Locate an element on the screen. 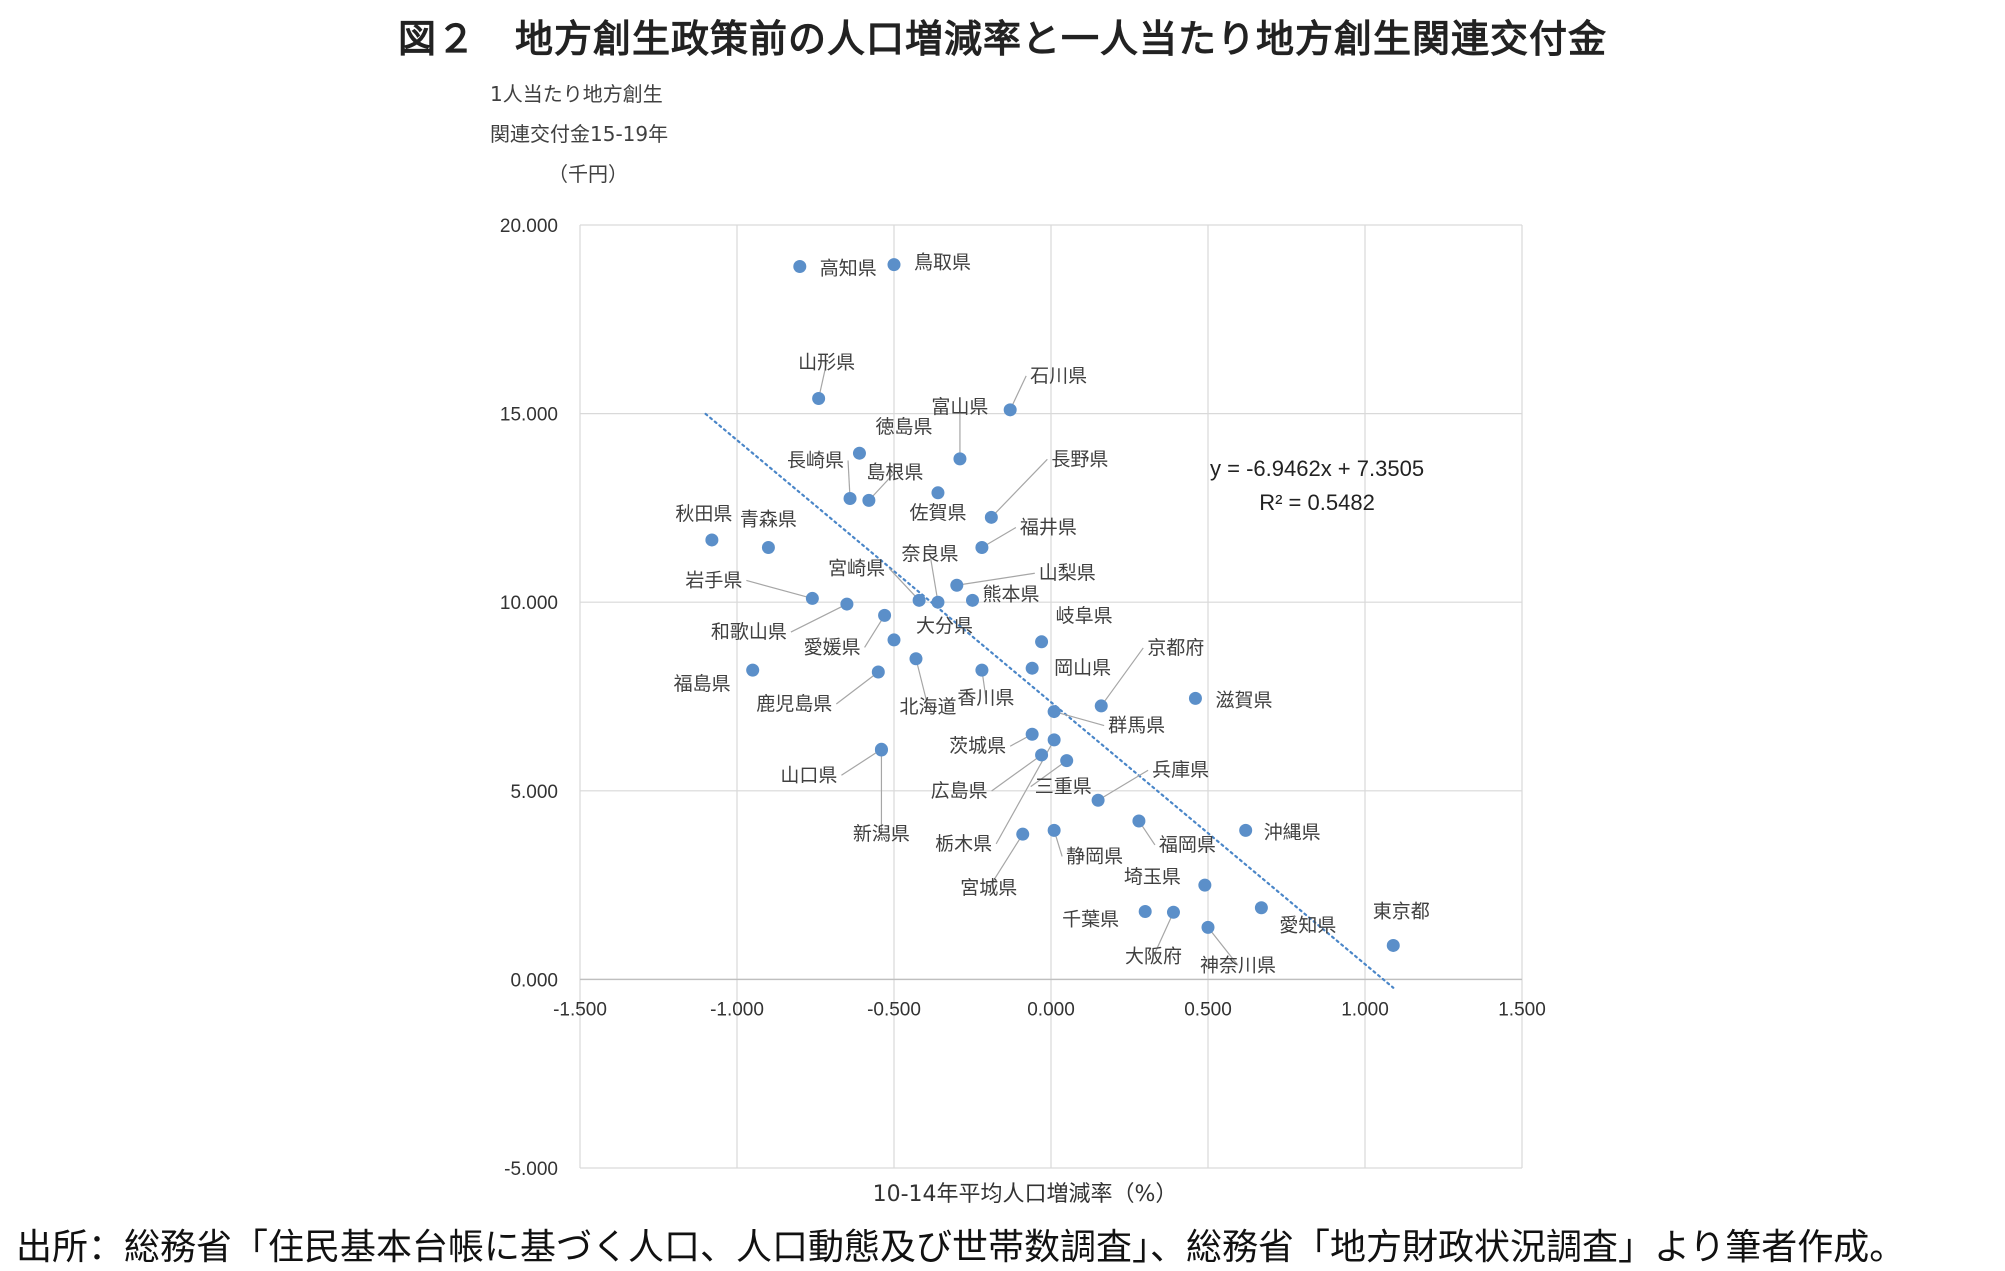 Image resolution: width=2005 pixels, height=1271 pixels. y-axis-label-line-2: 関連交付金15-19年 is located at coordinates (579, 134).